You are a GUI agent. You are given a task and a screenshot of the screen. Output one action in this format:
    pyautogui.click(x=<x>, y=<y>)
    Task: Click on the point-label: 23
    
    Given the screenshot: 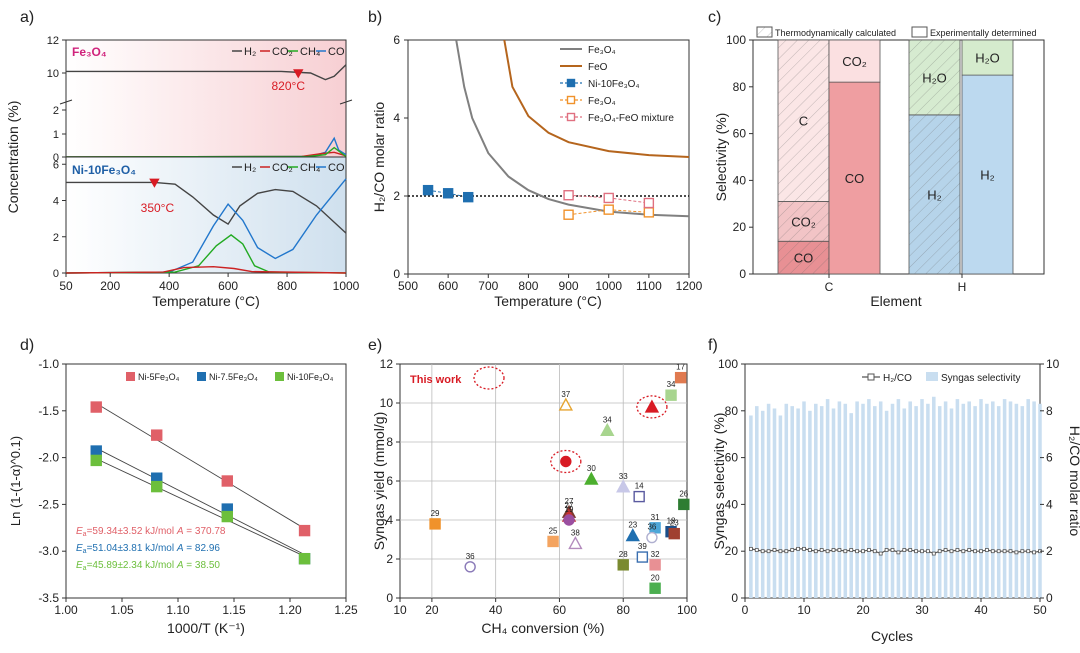 What is the action you would take?
    pyautogui.click(x=632, y=525)
    